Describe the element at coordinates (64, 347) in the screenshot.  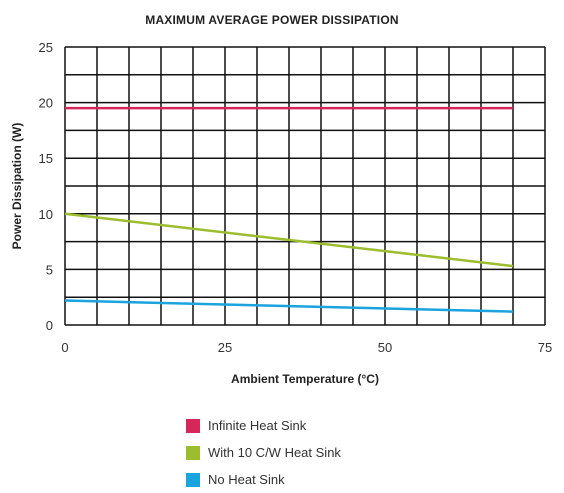
I see `x-tick-label: 0` at that location.